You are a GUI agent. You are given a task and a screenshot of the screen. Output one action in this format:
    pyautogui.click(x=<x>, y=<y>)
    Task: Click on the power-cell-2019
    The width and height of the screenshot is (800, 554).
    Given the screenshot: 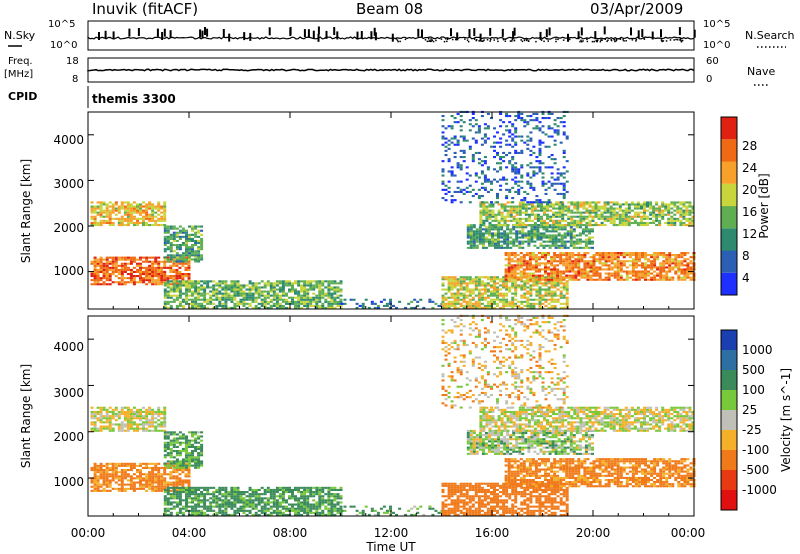 What is the action you would take?
    pyautogui.click(x=502, y=235)
    